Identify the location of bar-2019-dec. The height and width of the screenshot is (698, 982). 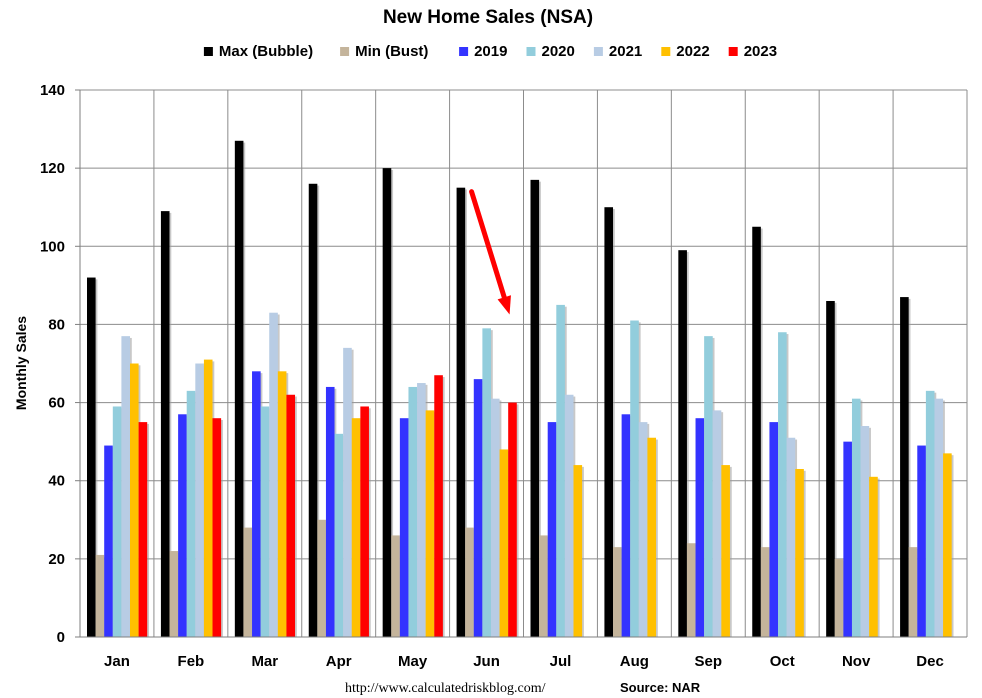
(921, 541).